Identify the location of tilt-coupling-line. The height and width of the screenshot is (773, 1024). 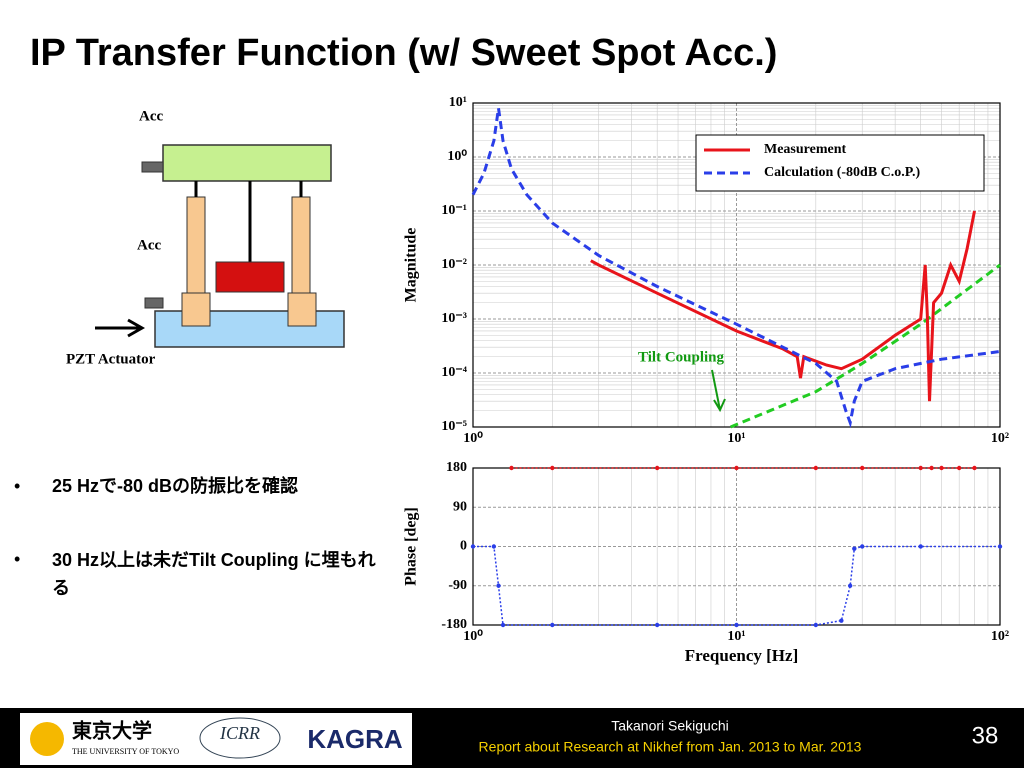
(865, 346).